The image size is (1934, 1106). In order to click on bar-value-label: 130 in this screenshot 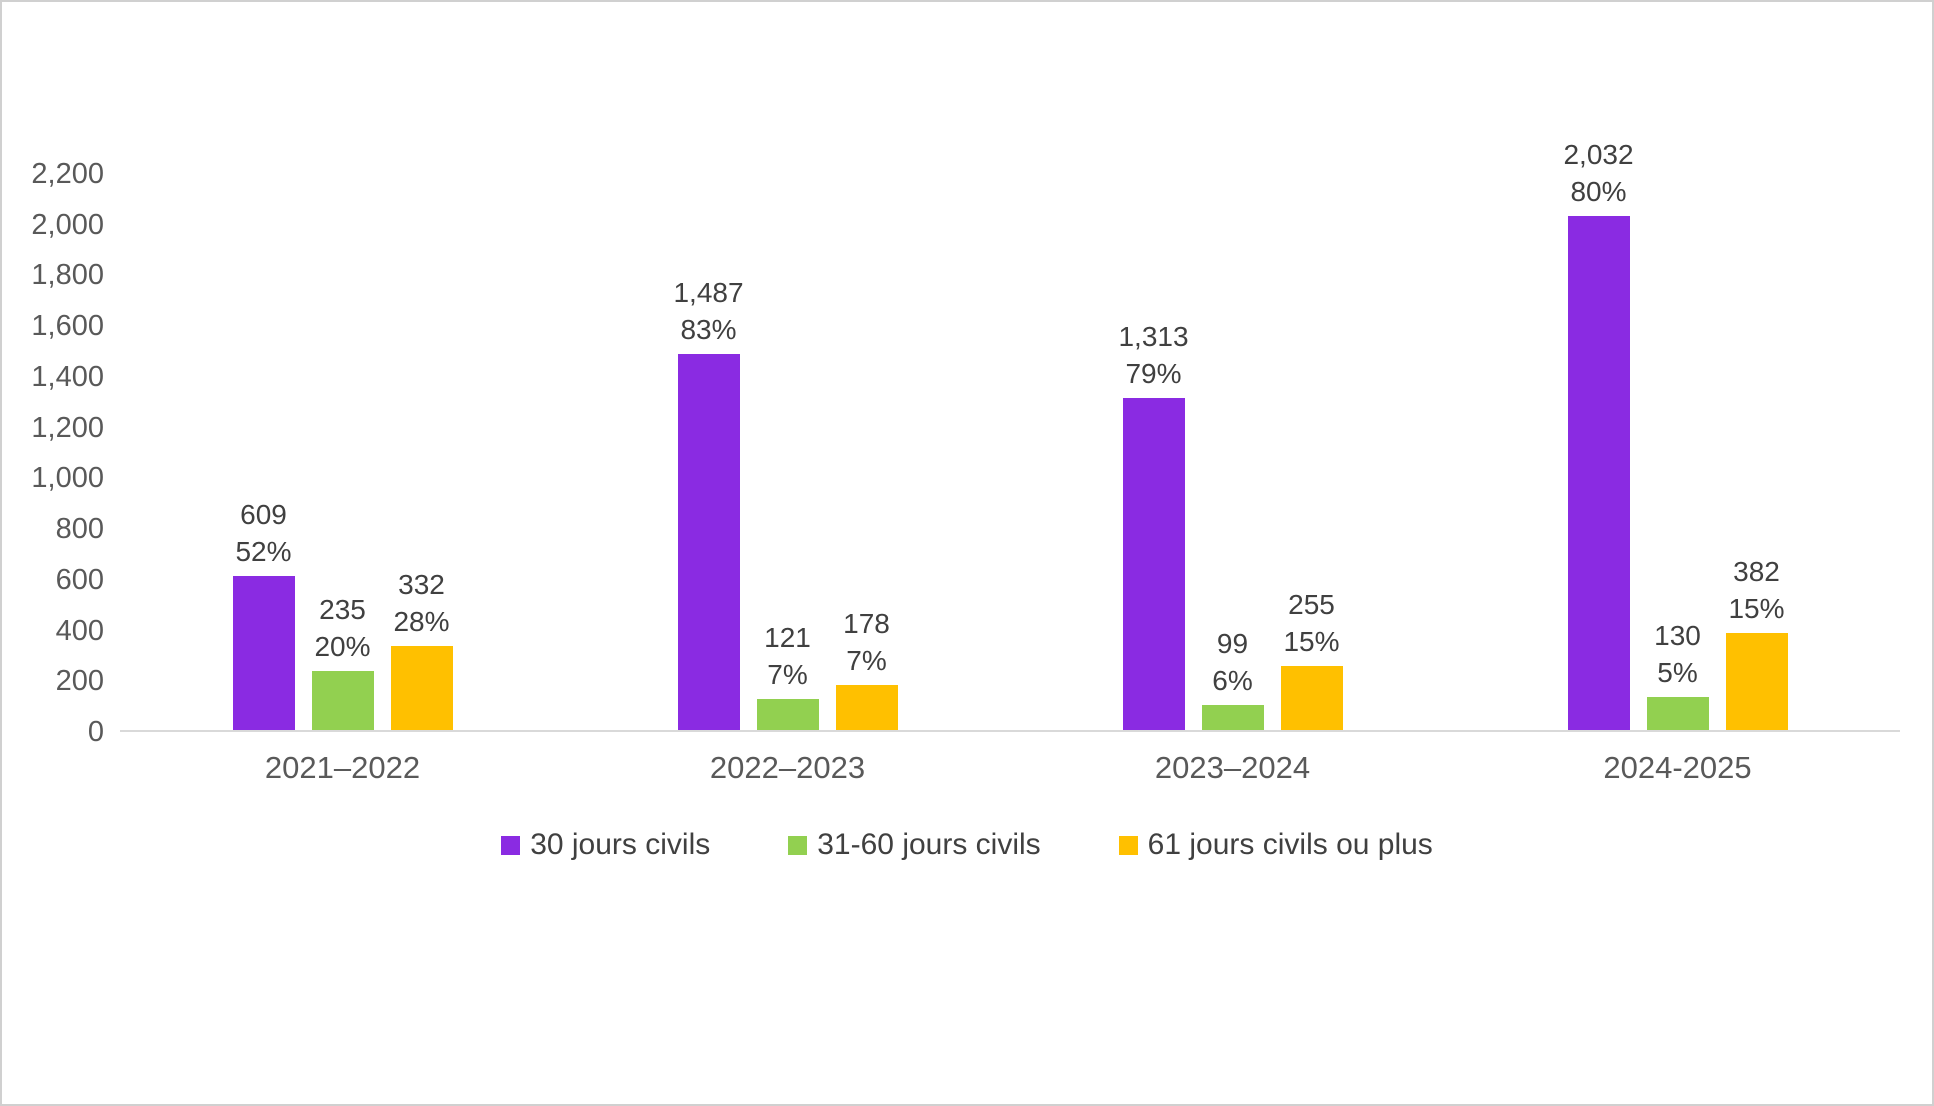, I will do `click(1677, 636)`.